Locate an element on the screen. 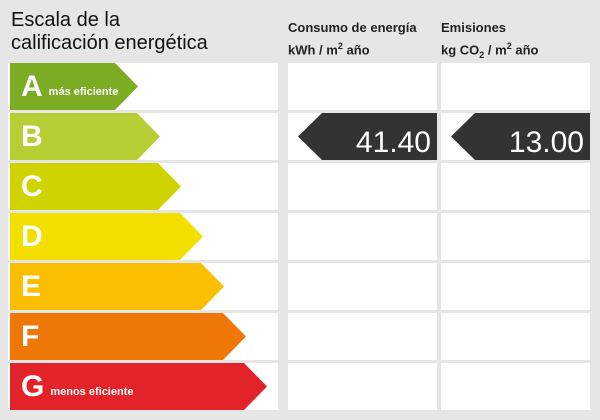 Image resolution: width=600 pixels, height=420 pixels. rating-arrow-f: F is located at coordinates (128, 336).